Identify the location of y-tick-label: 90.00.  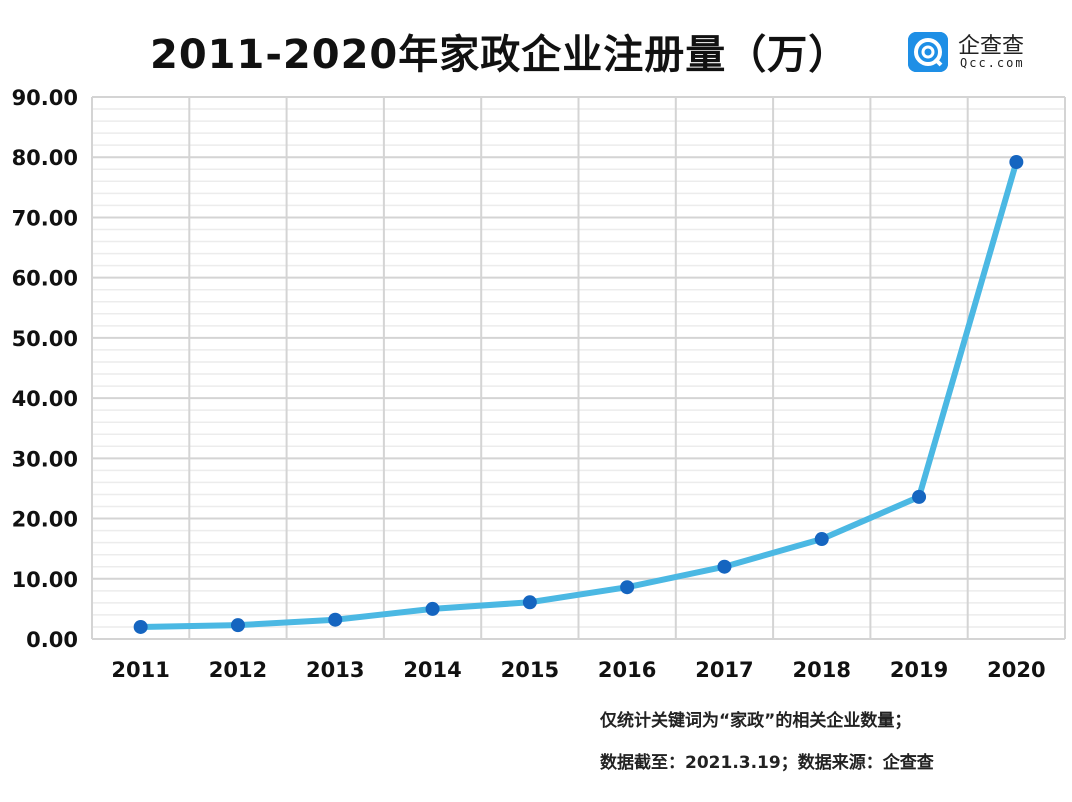
(45, 98).